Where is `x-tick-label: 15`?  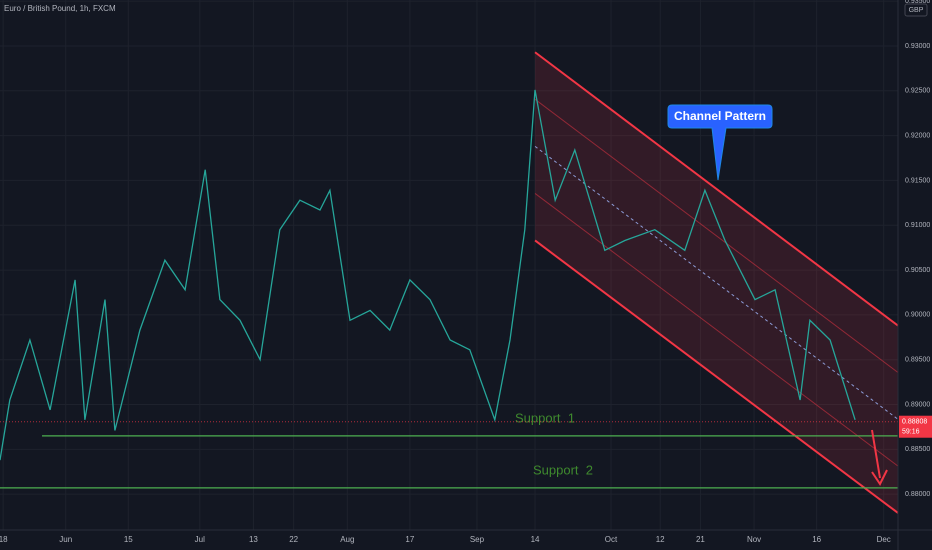 x-tick-label: 15 is located at coordinates (128, 539).